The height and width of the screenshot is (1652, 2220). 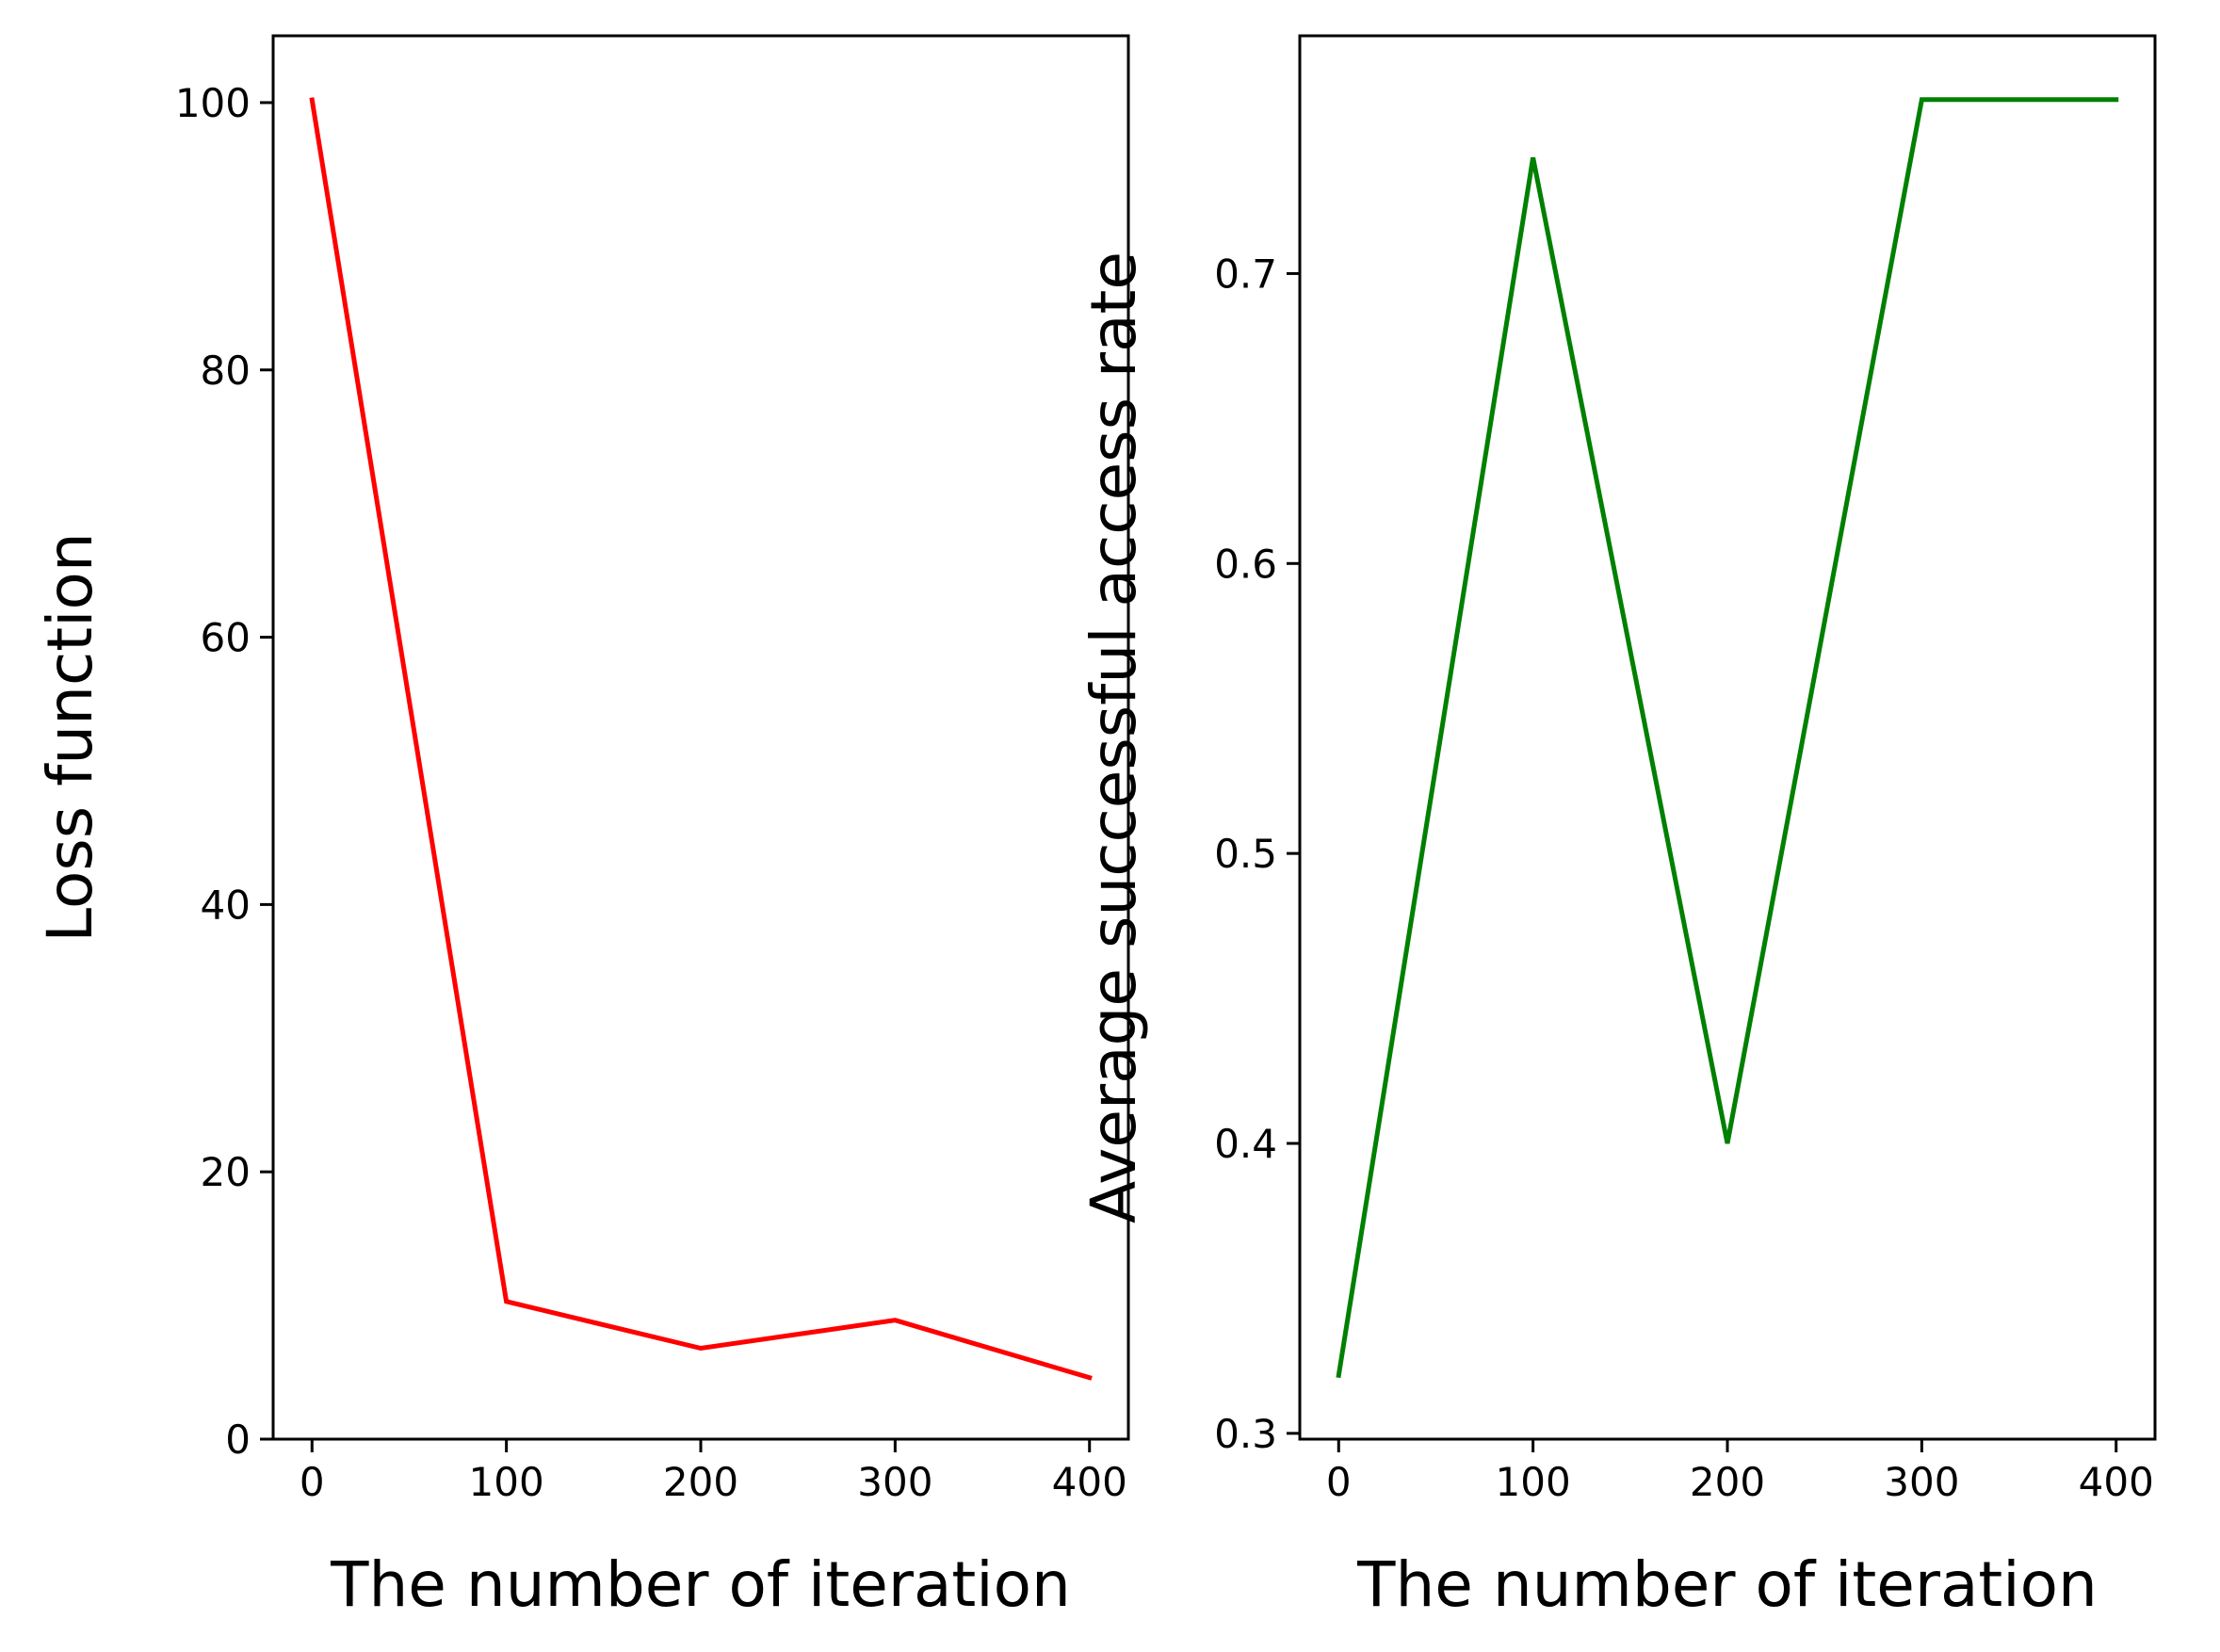 I want to click on access-rate-x-tick-label-300: 300, so click(x=1921, y=1482).